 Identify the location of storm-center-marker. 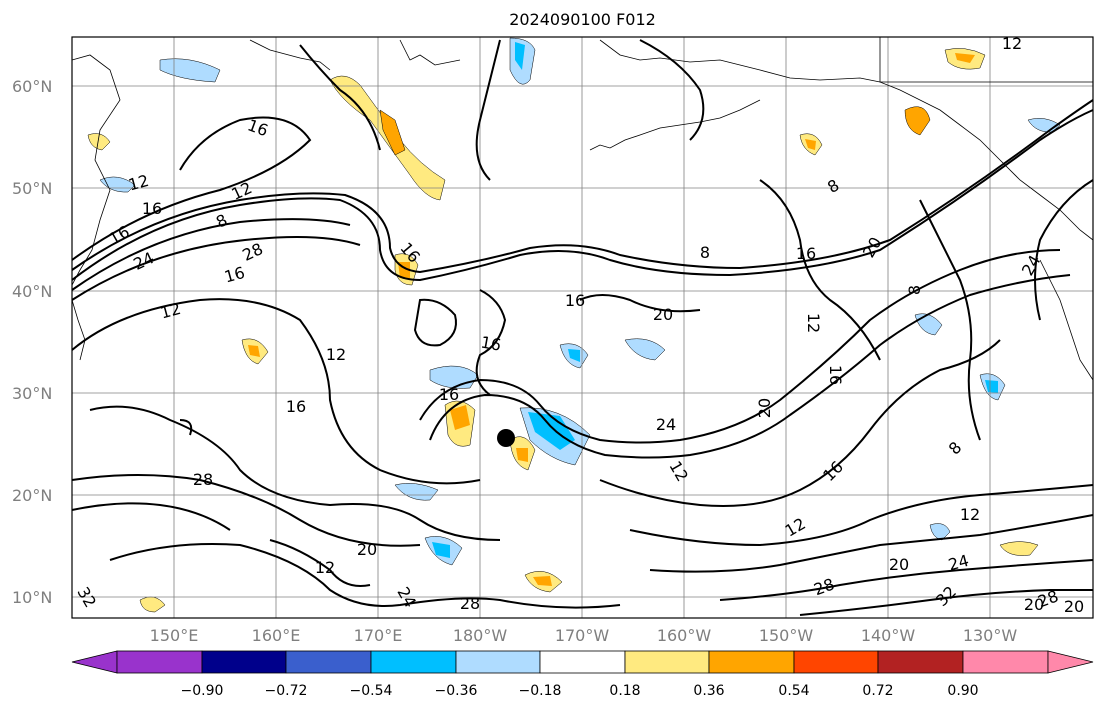
(506, 438).